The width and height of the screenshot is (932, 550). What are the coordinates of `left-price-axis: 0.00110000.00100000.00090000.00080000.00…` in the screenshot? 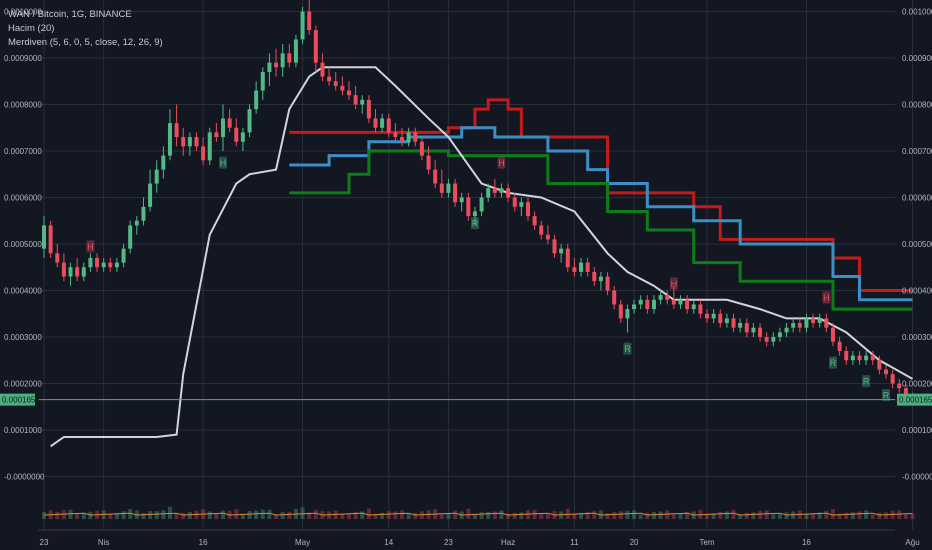 It's located at (22, 241).